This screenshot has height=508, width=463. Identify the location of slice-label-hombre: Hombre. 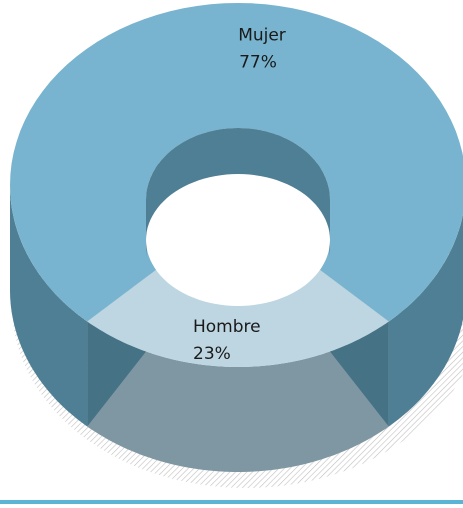
(227, 327).